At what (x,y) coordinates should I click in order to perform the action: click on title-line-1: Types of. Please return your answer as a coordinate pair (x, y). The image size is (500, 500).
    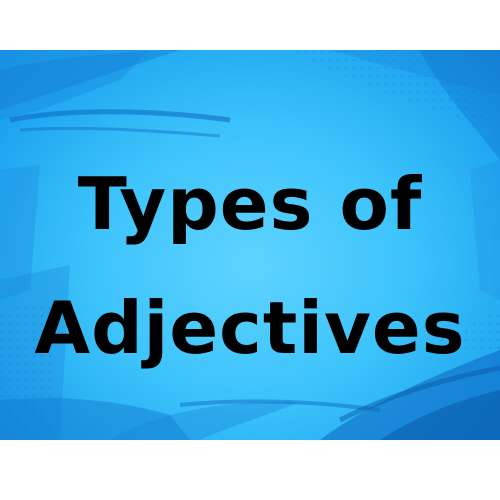
    Looking at the image, I should click on (250, 204).